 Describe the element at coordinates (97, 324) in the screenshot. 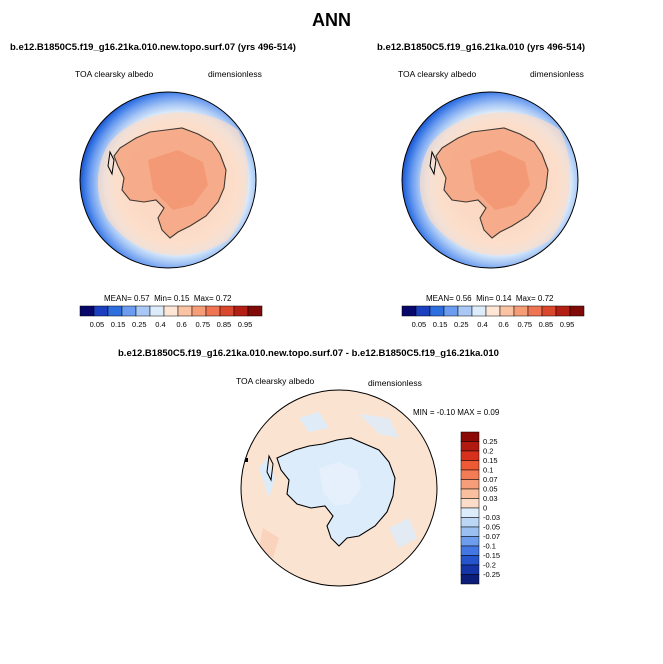

I see `panel-1-colorbar-tick-label: 0.05` at that location.